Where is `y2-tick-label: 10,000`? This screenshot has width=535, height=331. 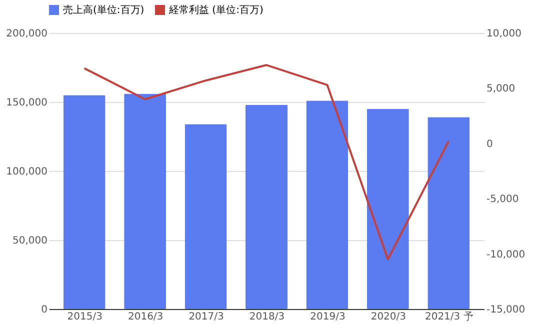 y2-tick-label: 10,000 is located at coordinates (504, 34).